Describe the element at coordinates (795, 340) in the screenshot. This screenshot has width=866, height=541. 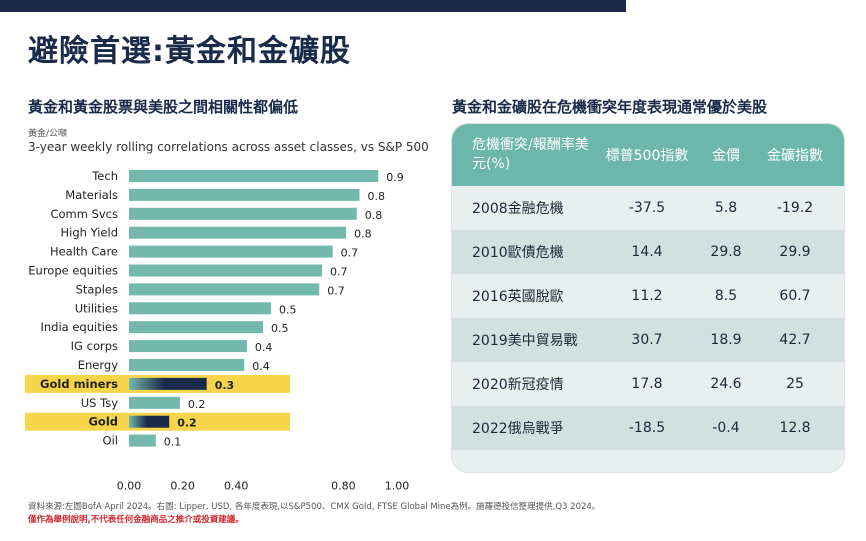
I see `cell-gold-miners: 42.7` at that location.